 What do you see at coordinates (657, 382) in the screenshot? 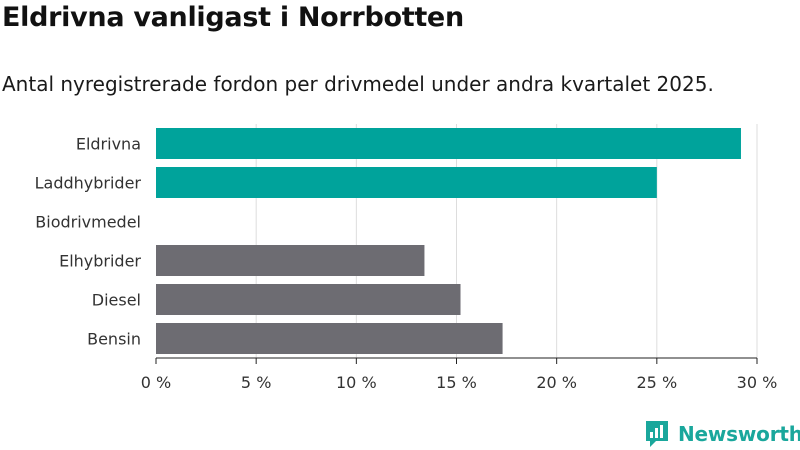
I see `x-tick-label: 25 %` at bounding box center [657, 382].